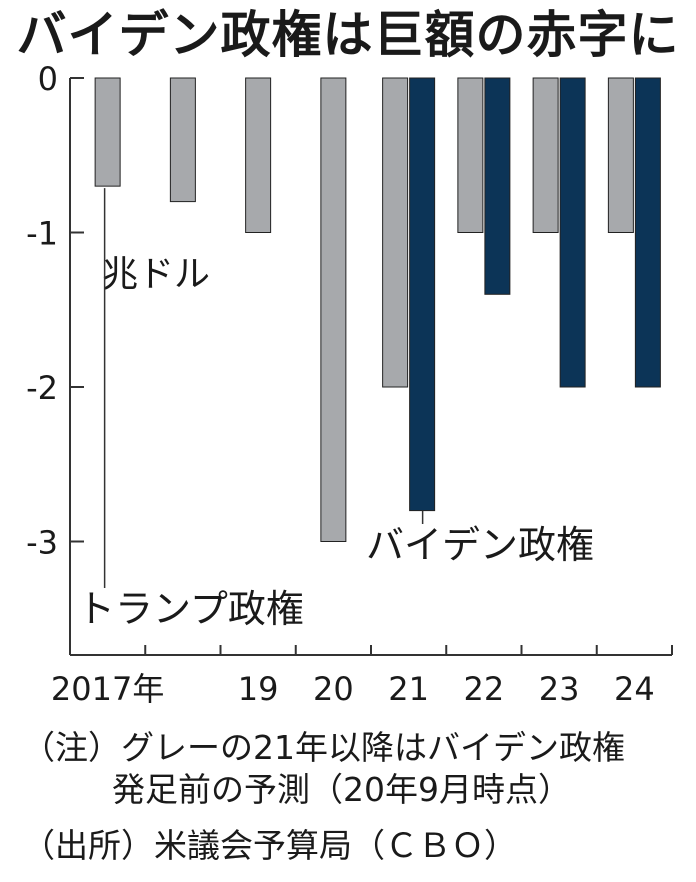 The image size is (696, 882). I want to click on note-line-2: 発足前の予測（20年9月時点）, so click(341, 789).